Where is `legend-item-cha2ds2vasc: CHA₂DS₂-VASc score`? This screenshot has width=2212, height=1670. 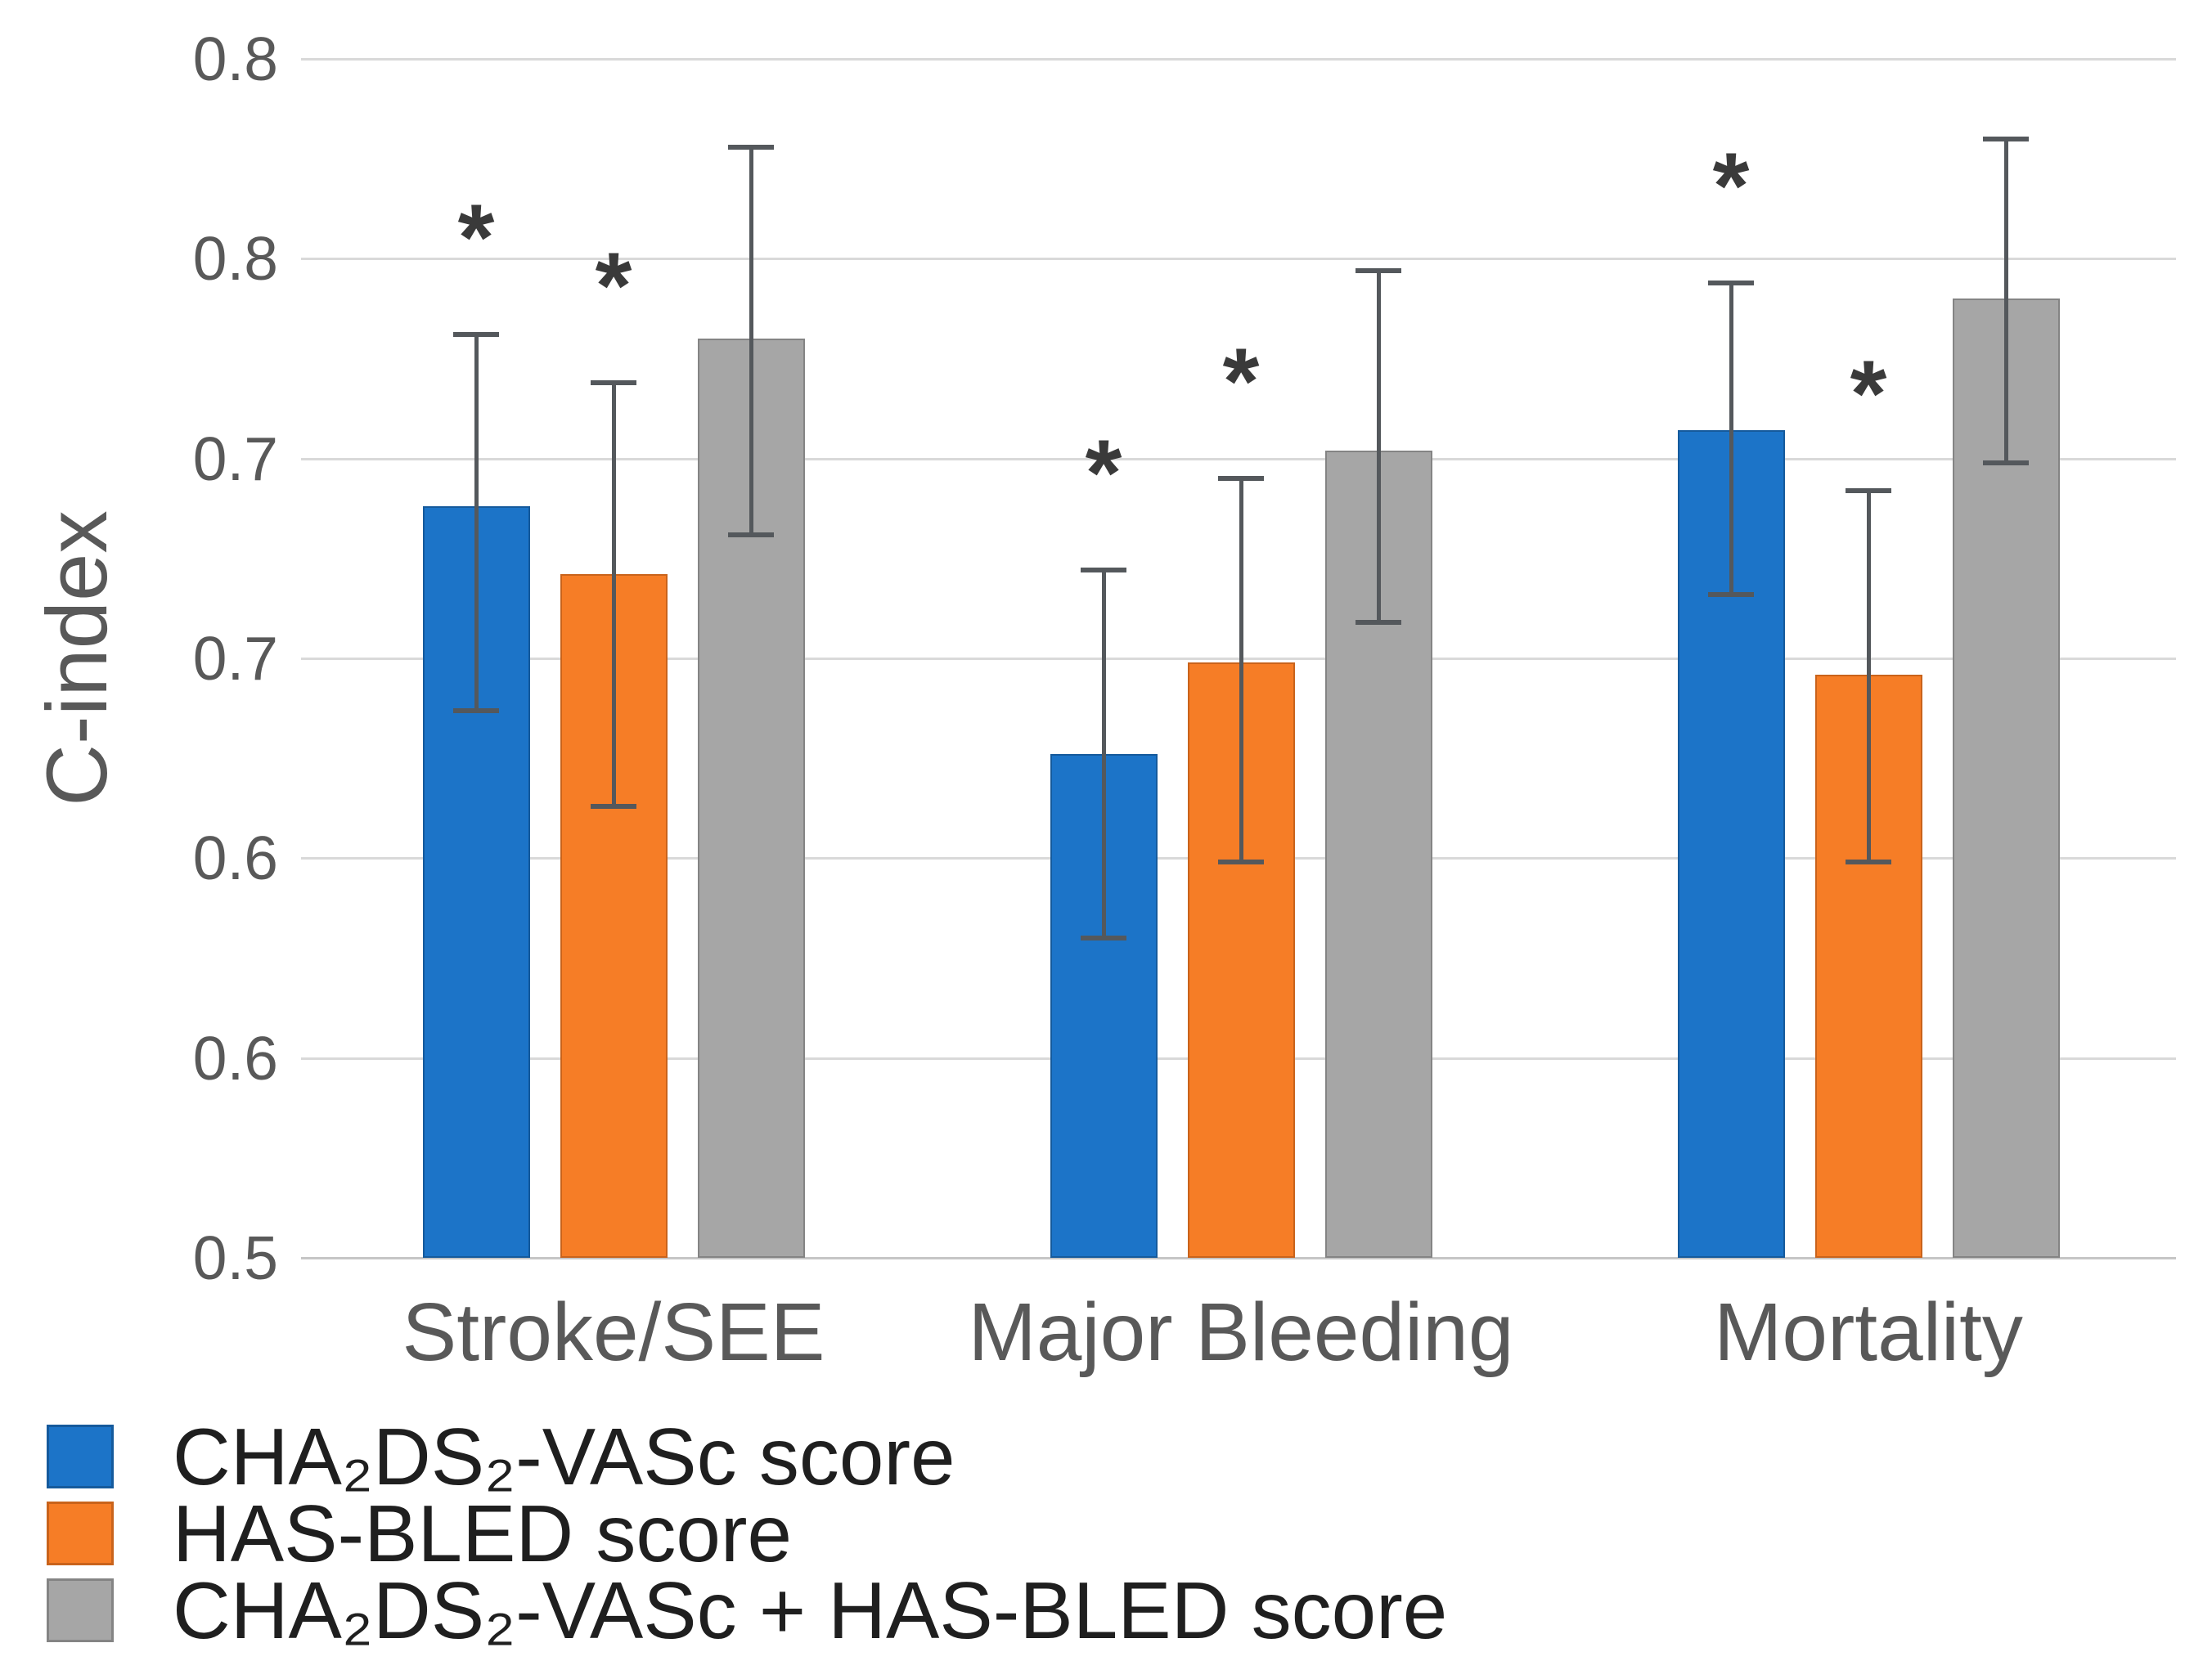
legend-item-cha2ds2vasc: CHA₂DS₂-VASc score is located at coordinates (747, 1457).